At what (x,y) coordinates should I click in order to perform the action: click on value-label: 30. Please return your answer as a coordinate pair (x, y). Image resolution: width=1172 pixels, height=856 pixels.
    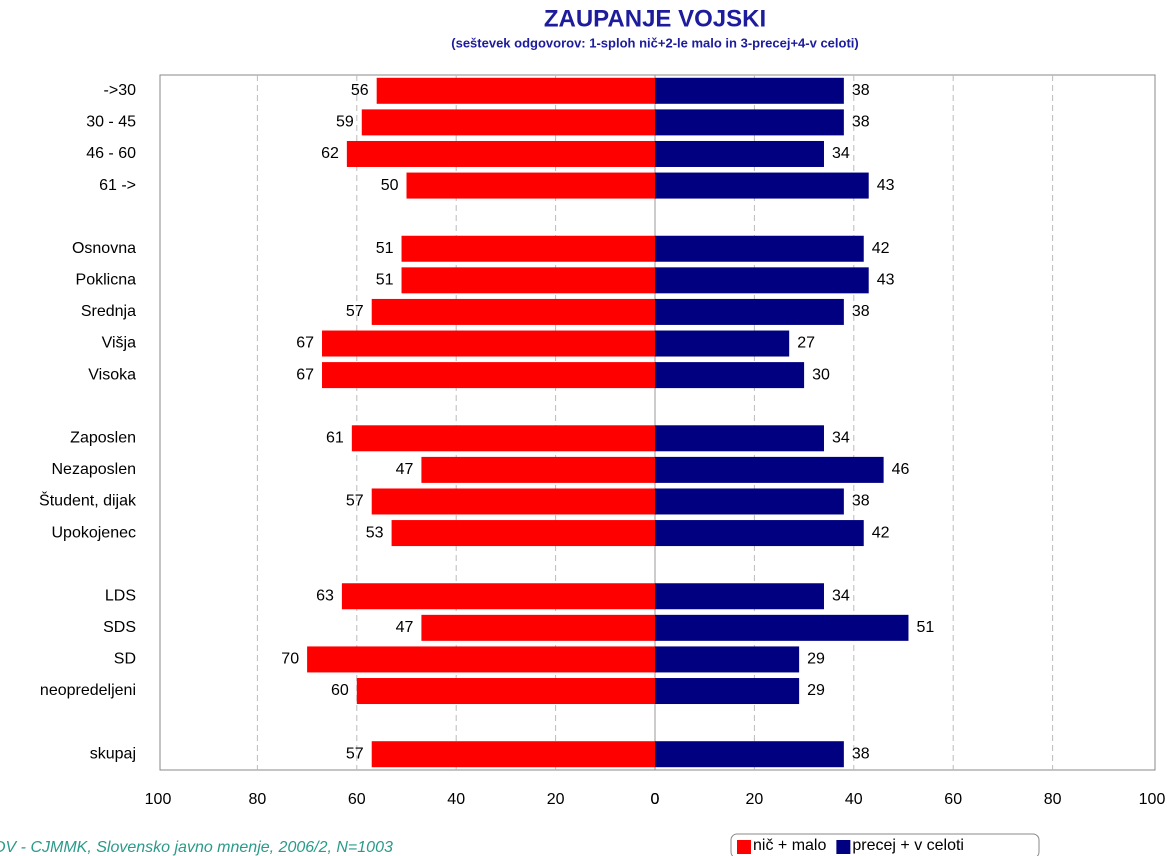
    Looking at the image, I should click on (821, 374).